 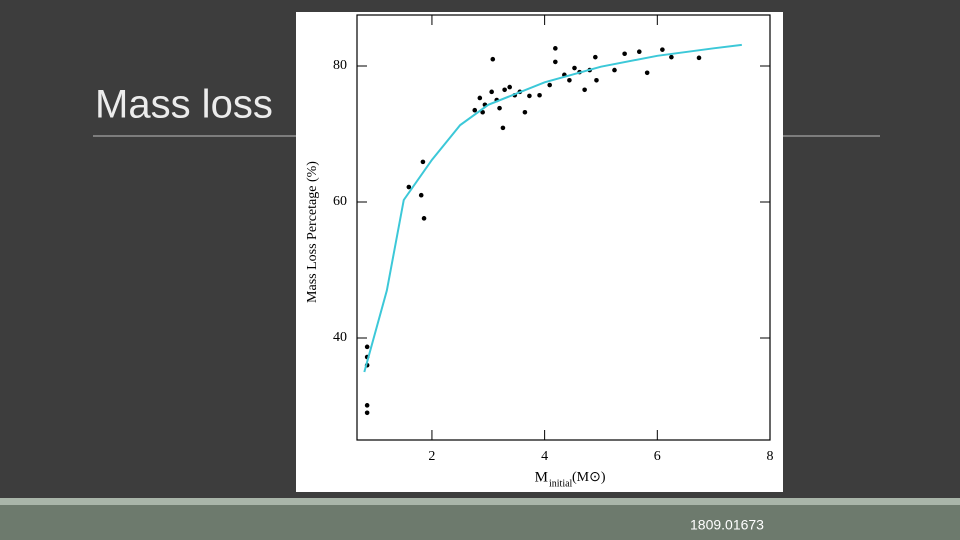 What do you see at coordinates (480, 501) in the screenshot?
I see `footer-stripe` at bounding box center [480, 501].